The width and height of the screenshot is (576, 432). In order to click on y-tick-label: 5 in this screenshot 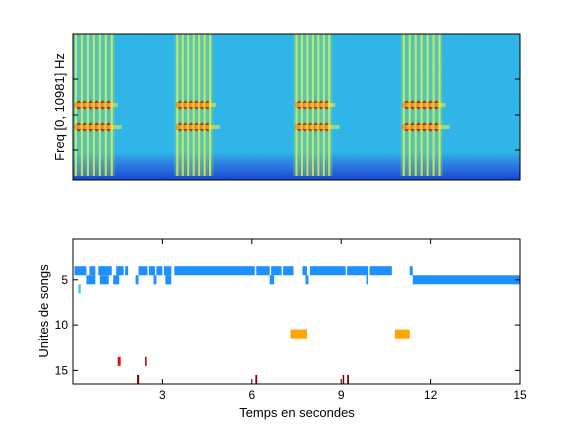, I will do `click(64, 280)`.